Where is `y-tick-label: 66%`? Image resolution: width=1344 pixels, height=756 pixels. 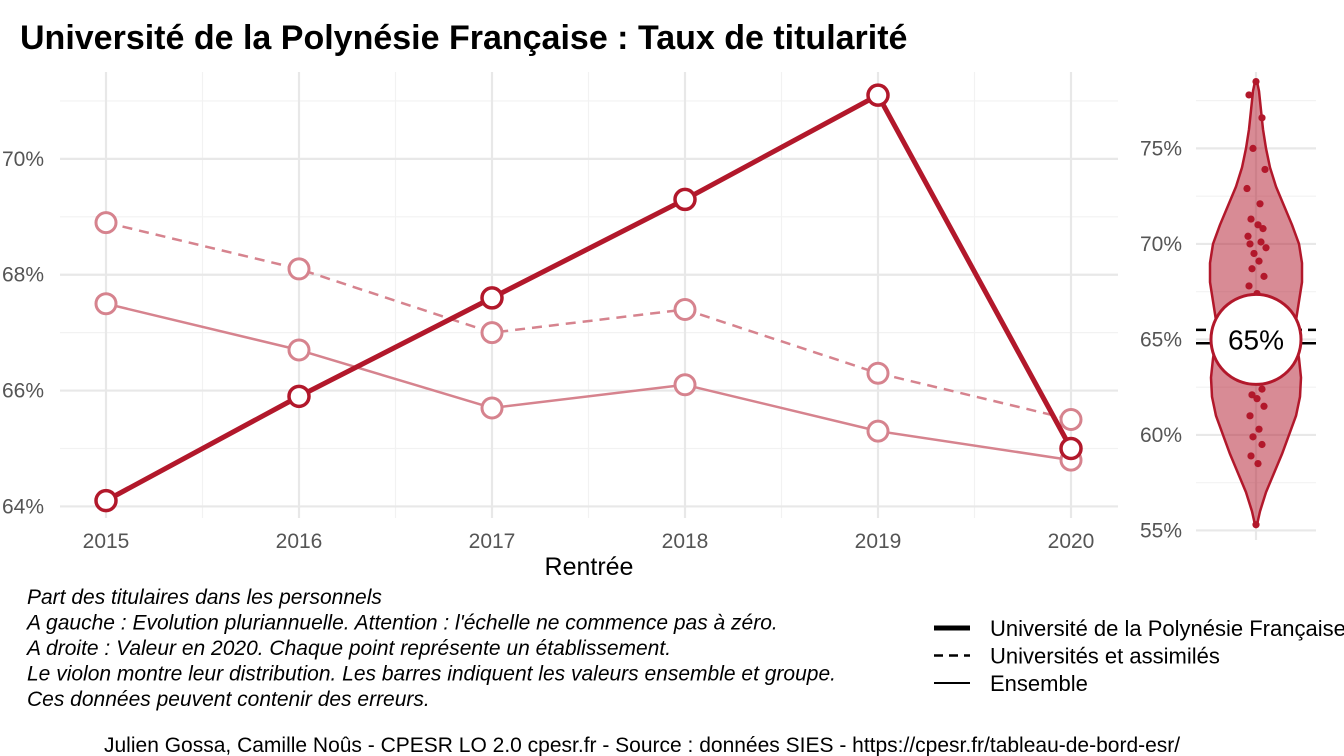 y-tick-label: 66% is located at coordinates (23, 391).